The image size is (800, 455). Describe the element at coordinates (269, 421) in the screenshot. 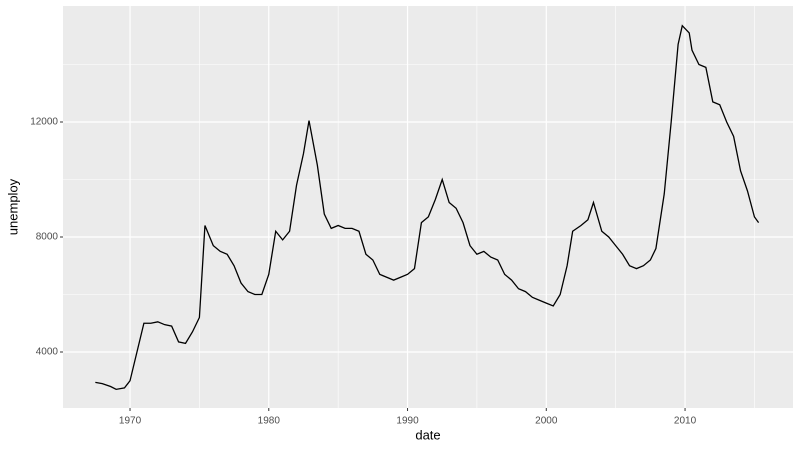

I see `x-tick-label: 1980` at that location.